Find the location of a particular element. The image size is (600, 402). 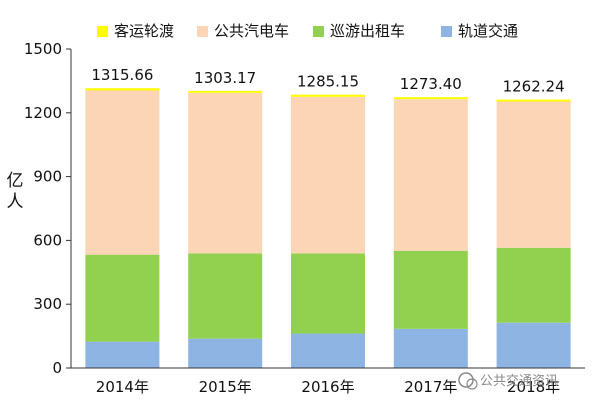

total-label: 1285.15 is located at coordinates (328, 82).